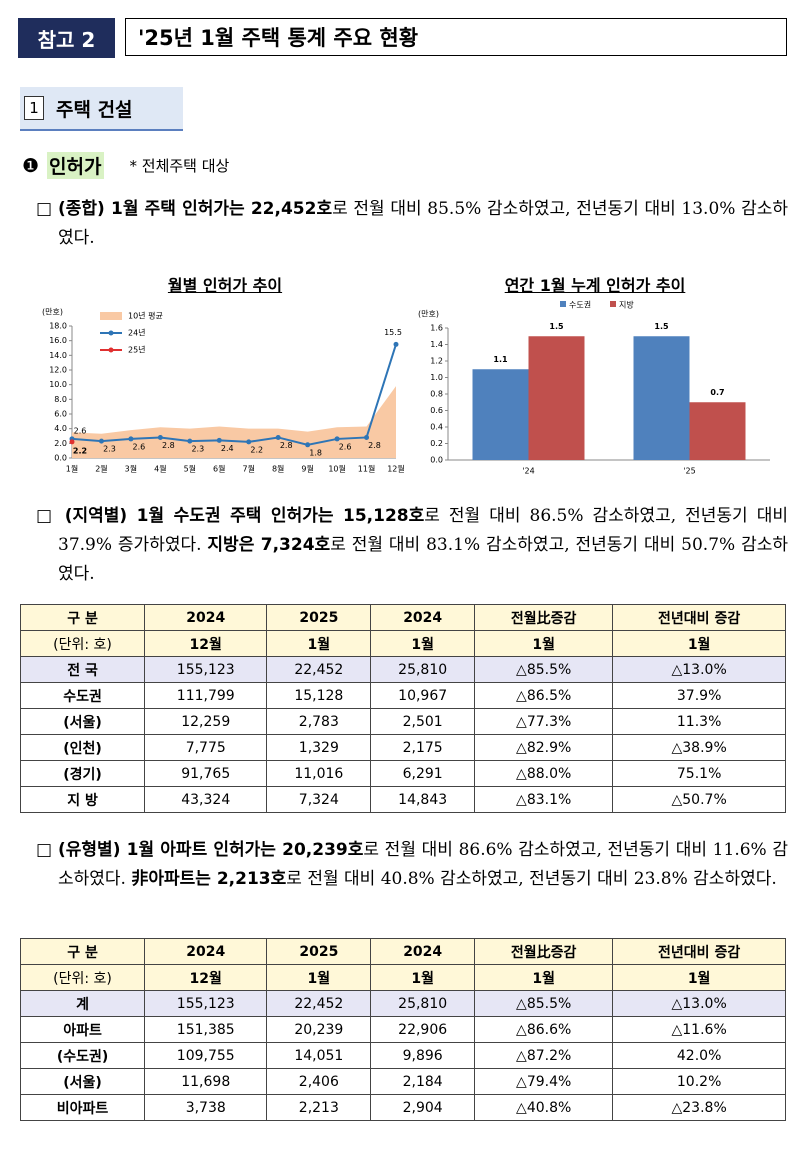 The image size is (804, 1155). Describe the element at coordinates (60, 443) in the screenshot. I see `y-tick-label: 2.0` at that location.